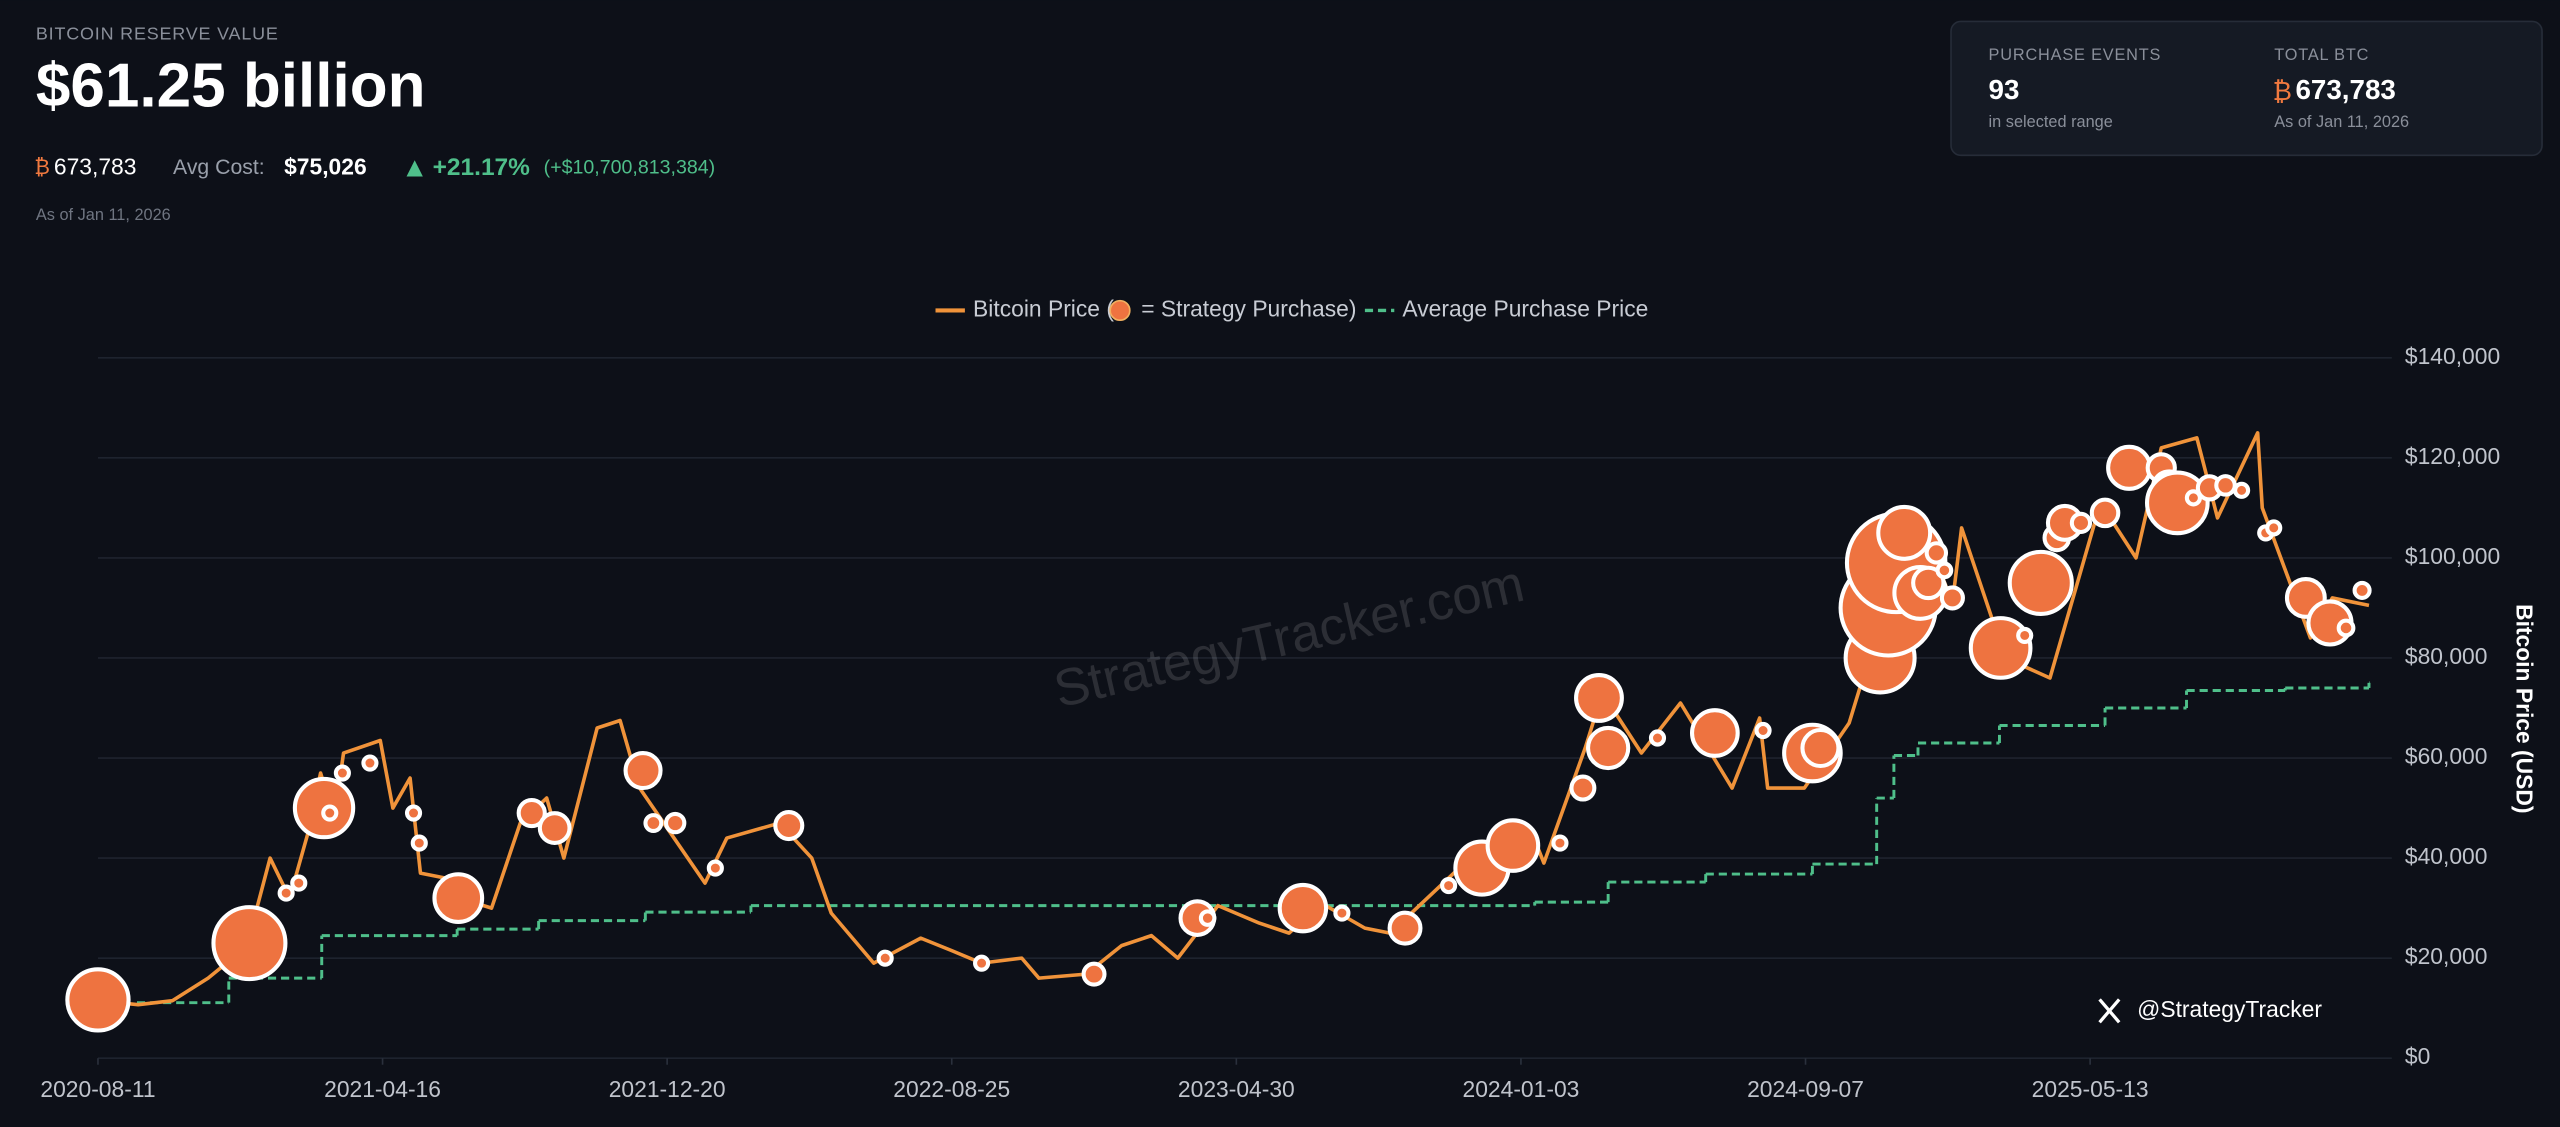 This screenshot has height=1127, width=2560. What do you see at coordinates (2446, 756) in the screenshot?
I see `y-tick-label: $60,000` at bounding box center [2446, 756].